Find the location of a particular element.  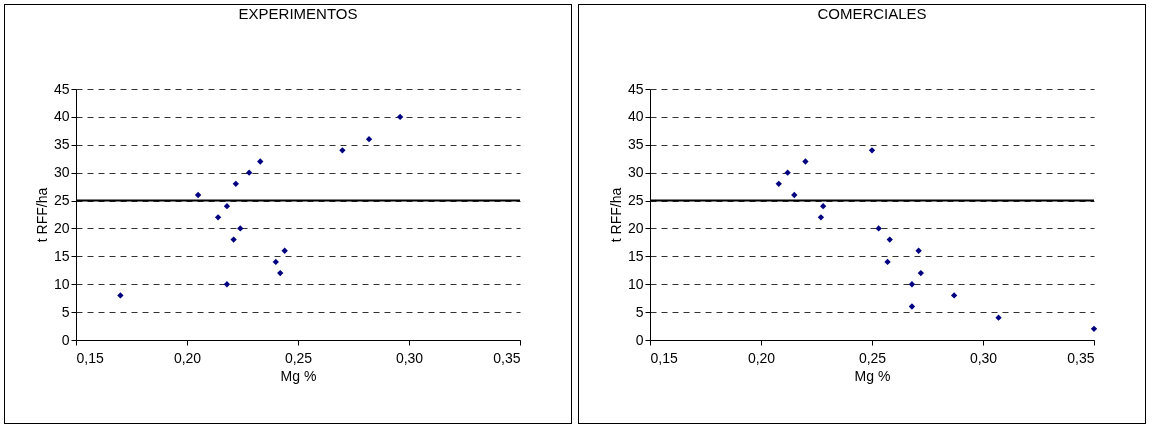

chart-title: COMERCIALES is located at coordinates (872, 13).